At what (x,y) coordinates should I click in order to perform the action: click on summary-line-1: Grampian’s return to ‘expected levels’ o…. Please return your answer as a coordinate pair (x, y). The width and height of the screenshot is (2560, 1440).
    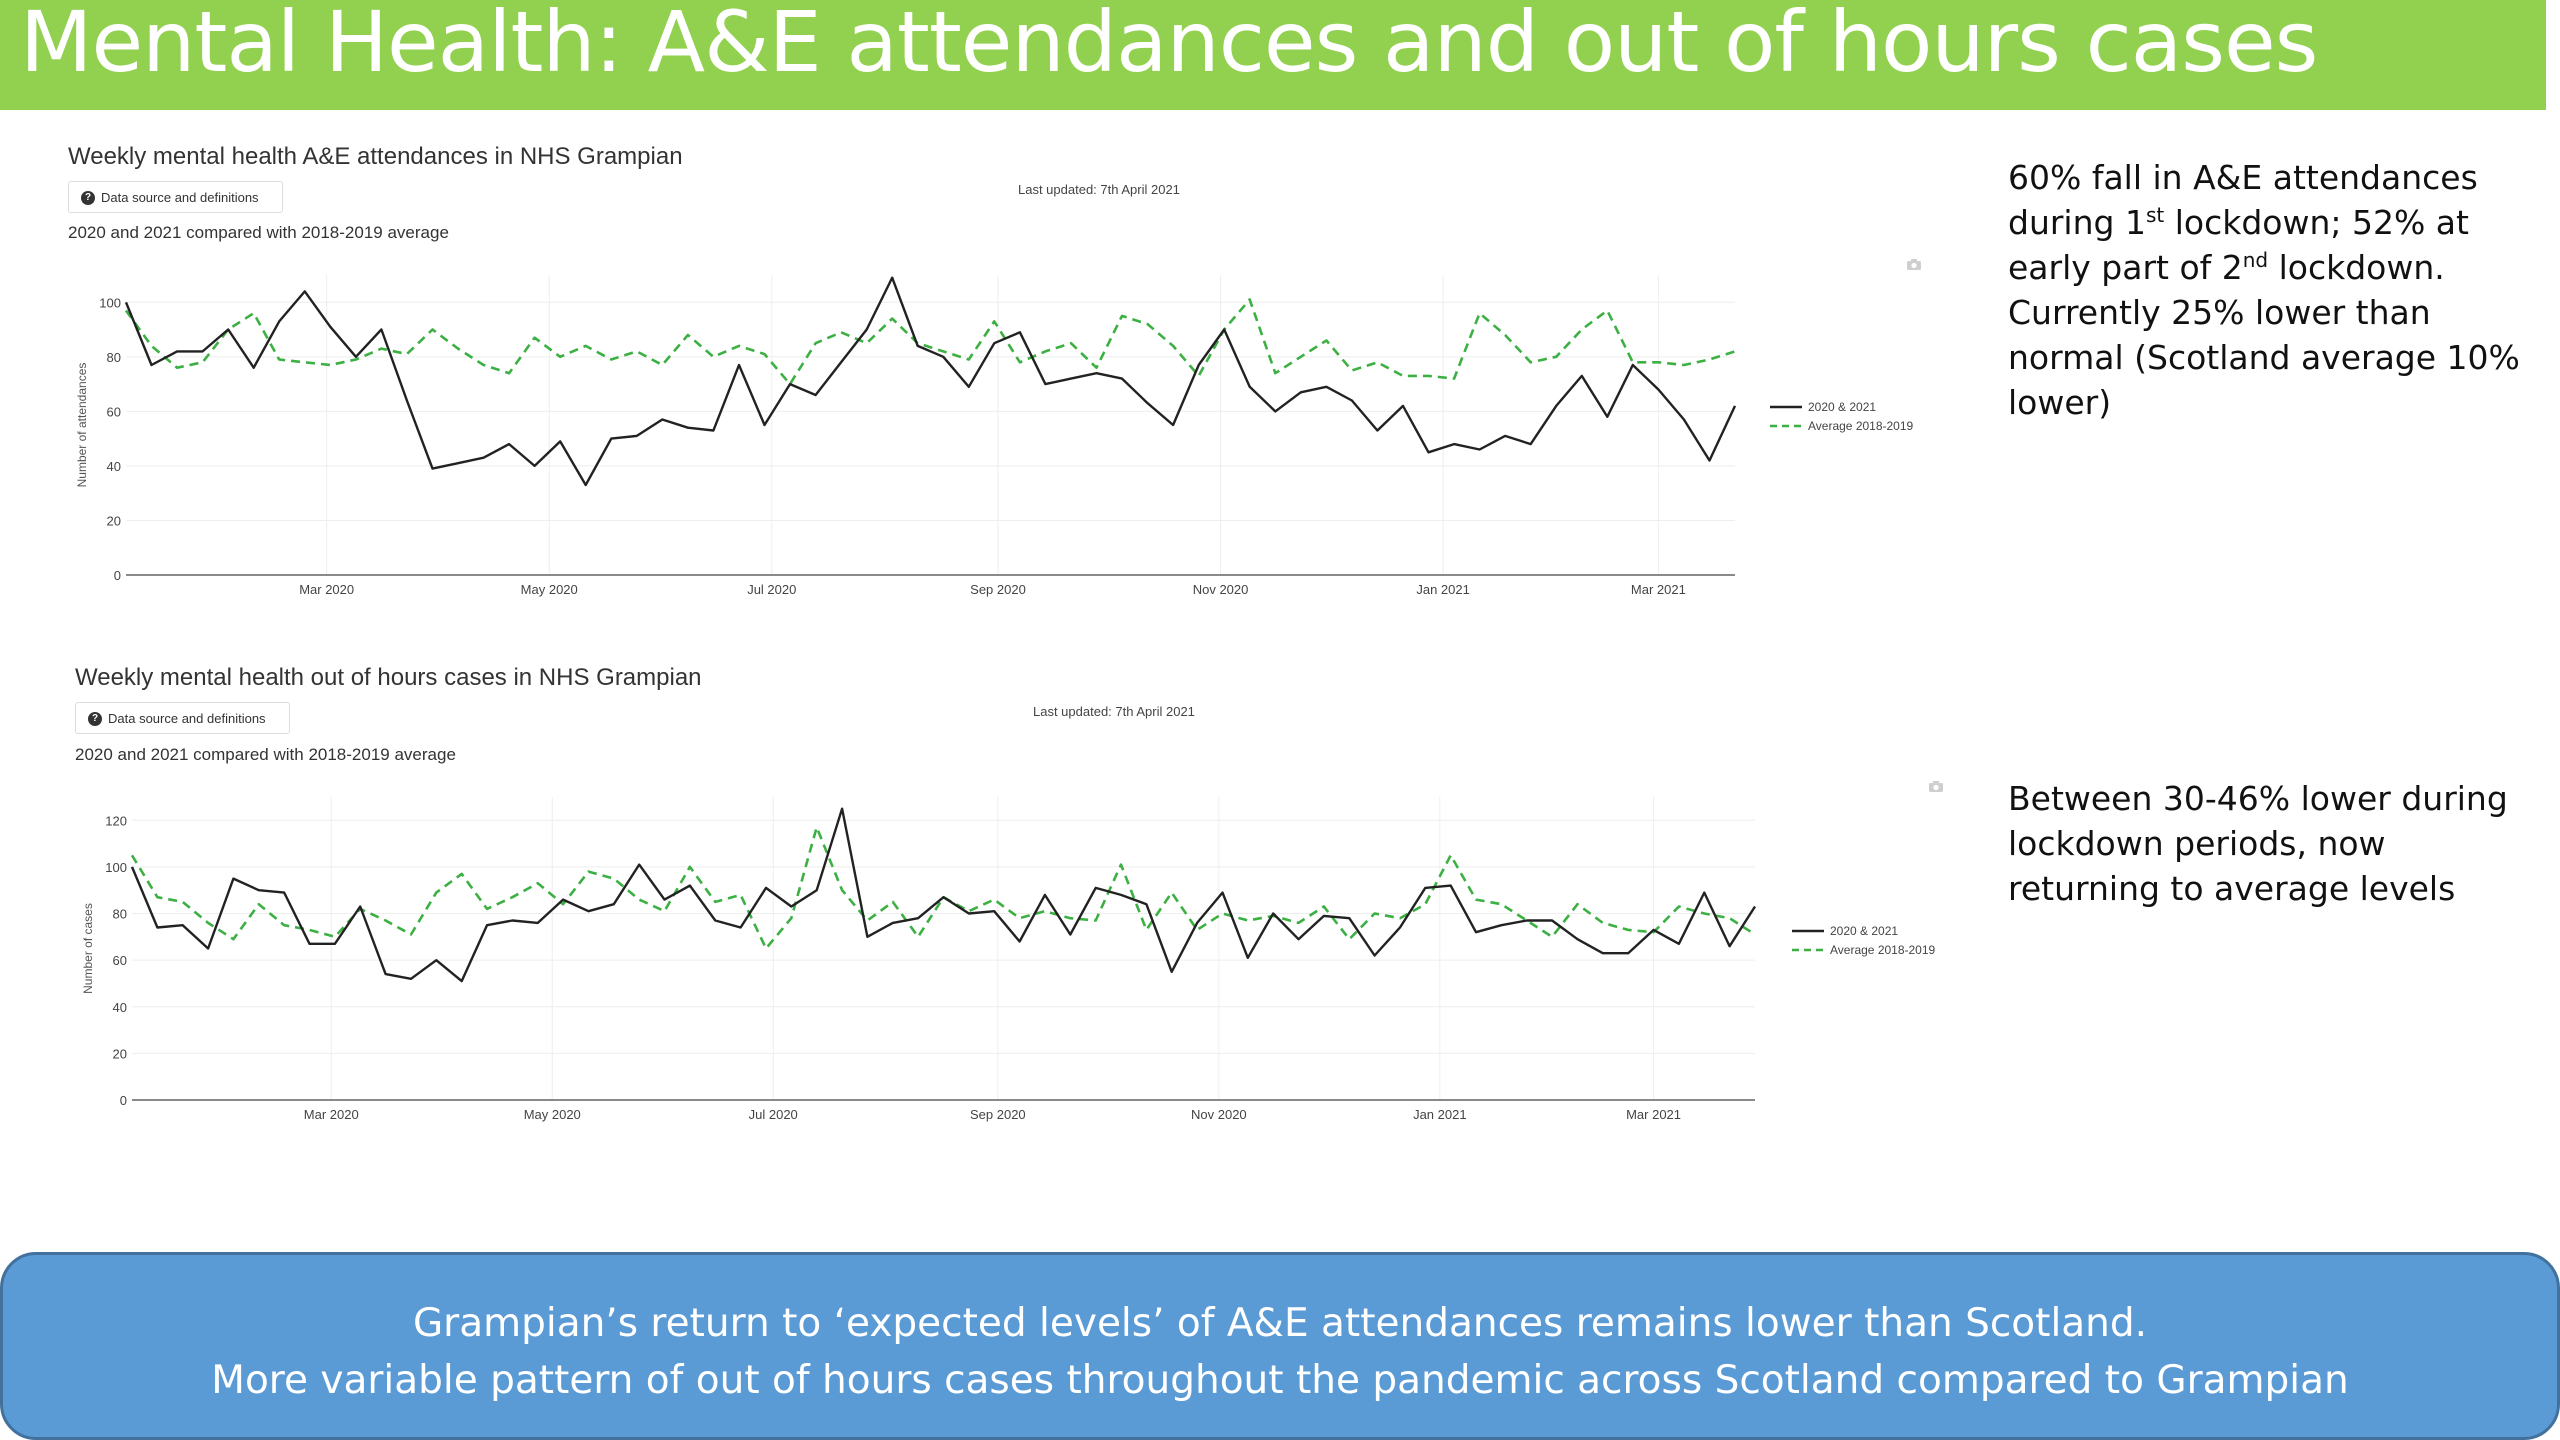
    Looking at the image, I should click on (1280, 1323).